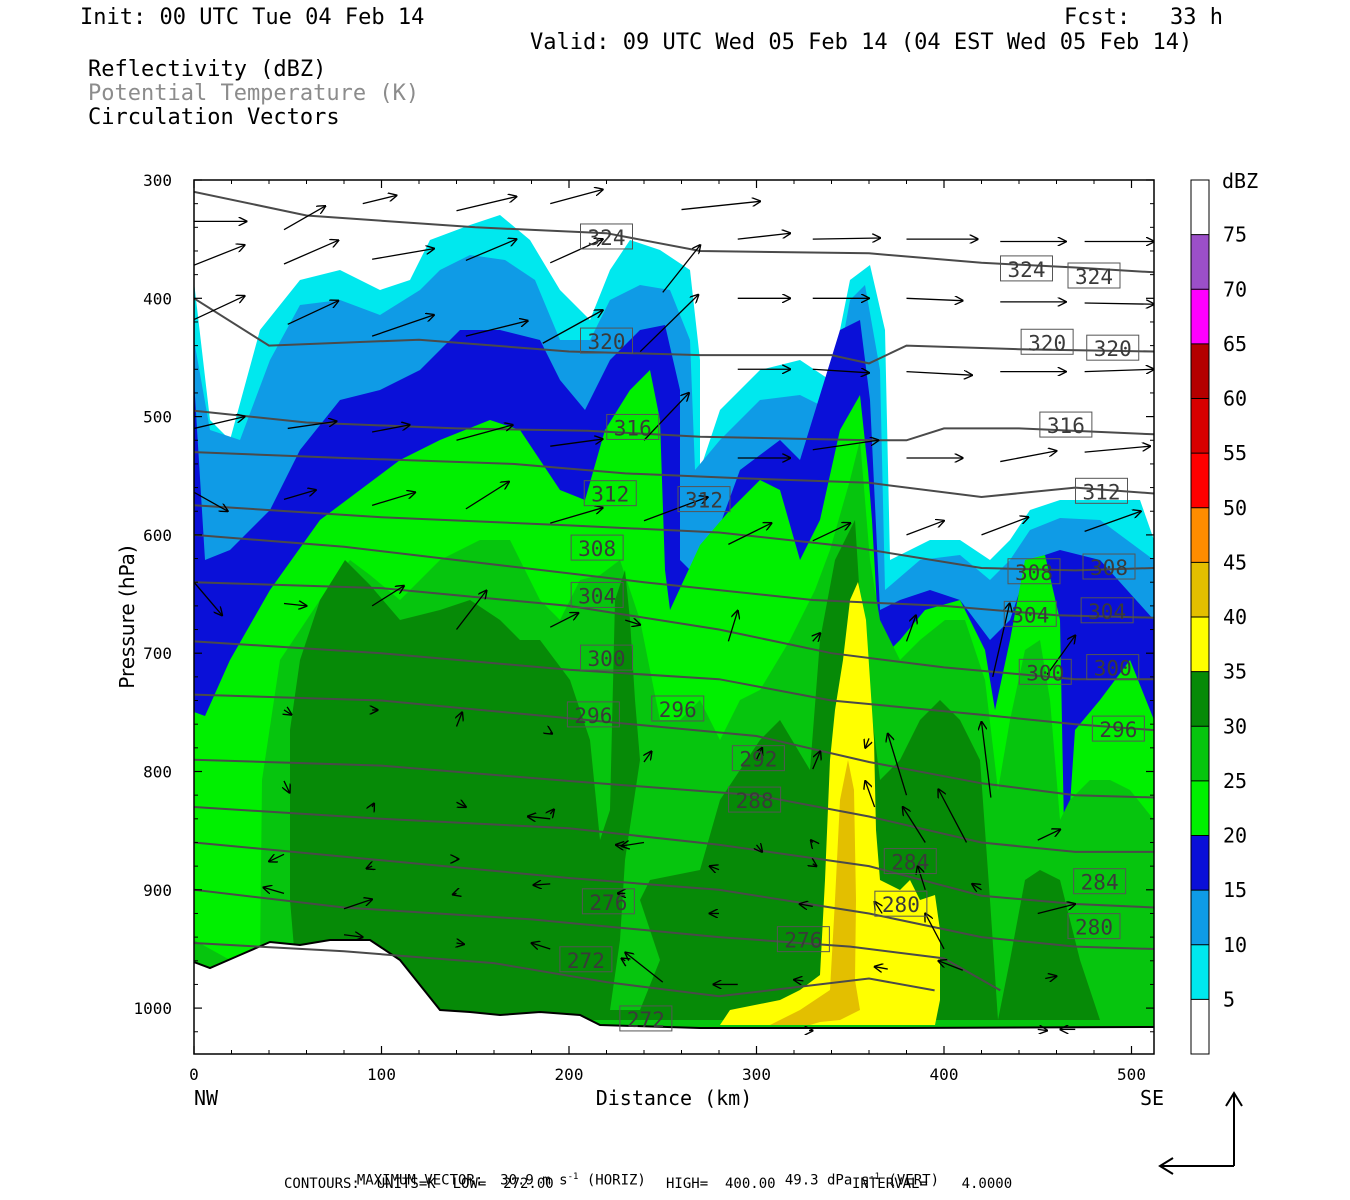 This screenshot has height=1200, width=1350. What do you see at coordinates (1235, 399) in the screenshot?
I see `colorbar-level-label: 60` at bounding box center [1235, 399].